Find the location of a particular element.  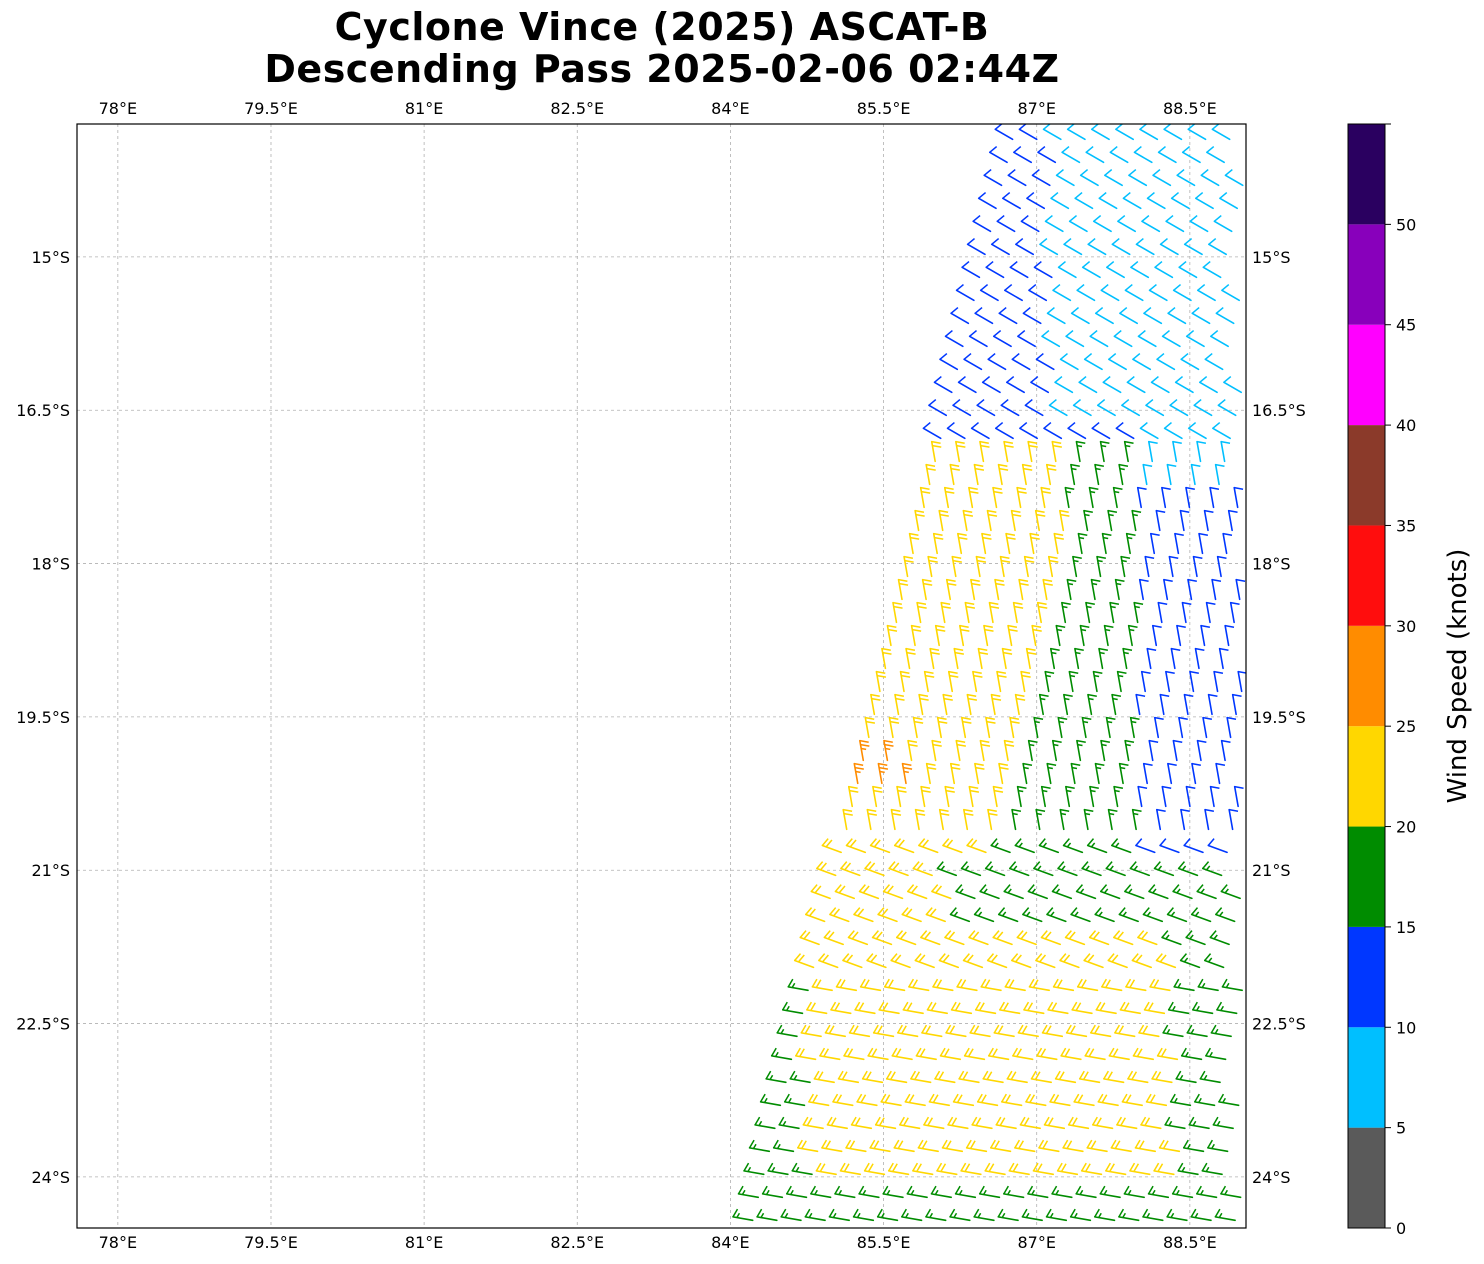

y-tick-label-right: 18°S is located at coordinates (1271, 564).